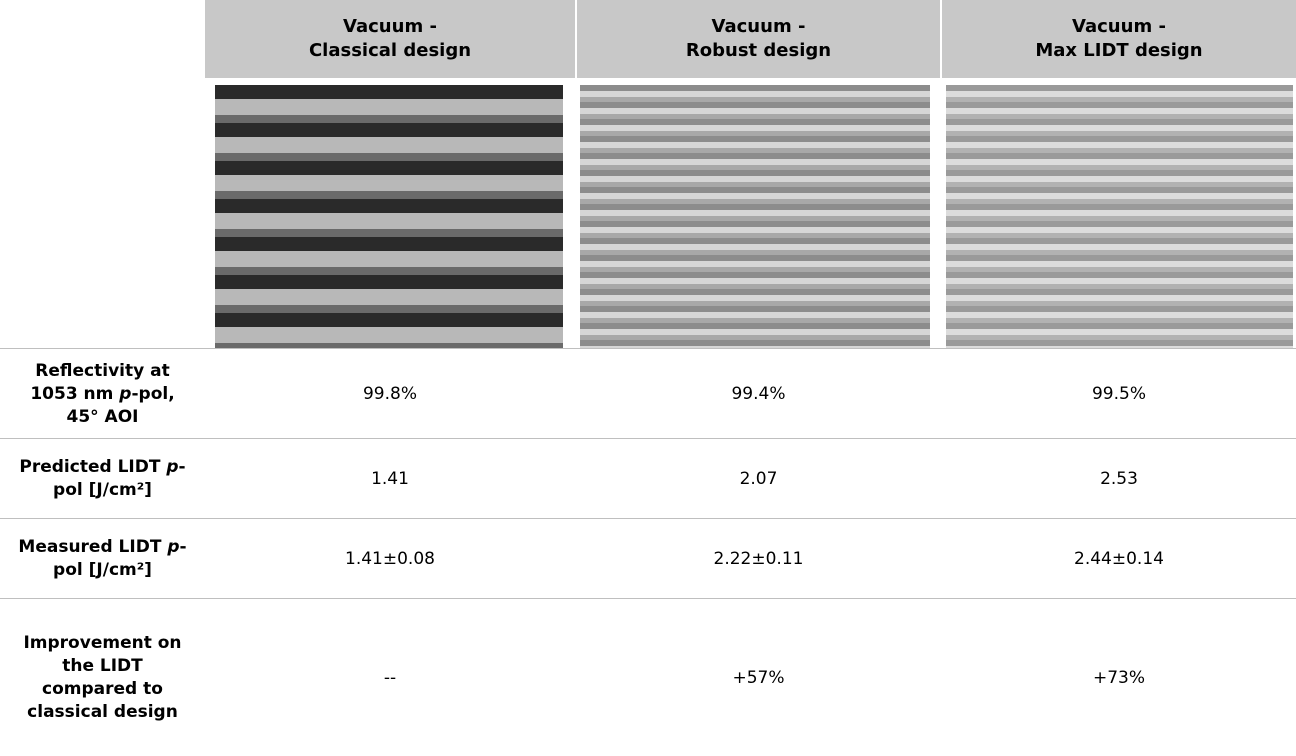 The width and height of the screenshot is (1296, 756). I want to click on row-header: Predicted LIDT p-pol [J/cm²], so click(102, 479).